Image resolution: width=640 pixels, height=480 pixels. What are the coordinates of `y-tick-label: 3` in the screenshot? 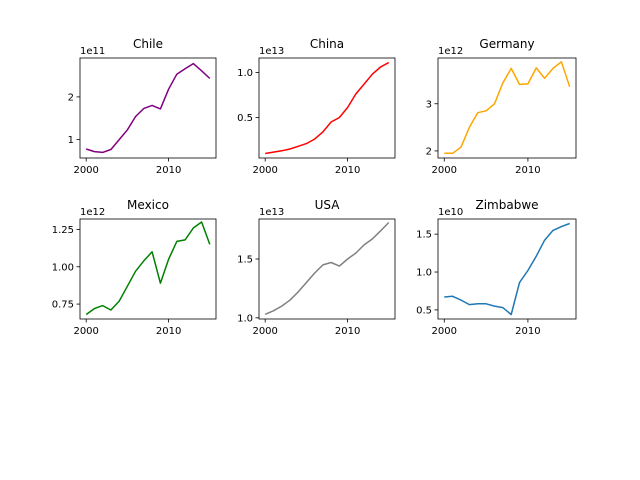 It's located at (429, 104).